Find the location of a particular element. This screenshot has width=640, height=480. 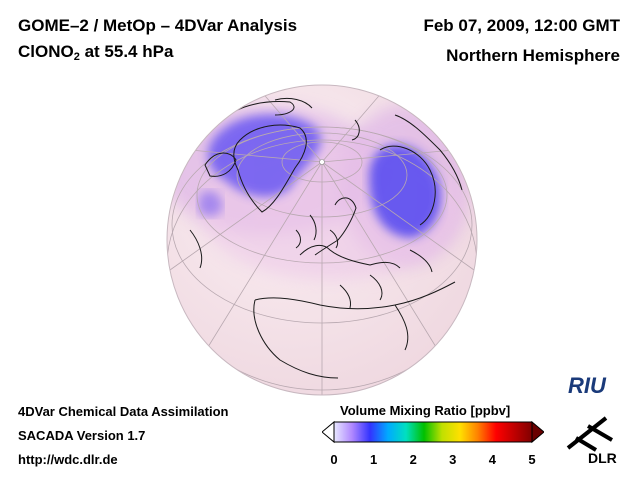

colorbar-tick-label: 1 is located at coordinates (373, 459).